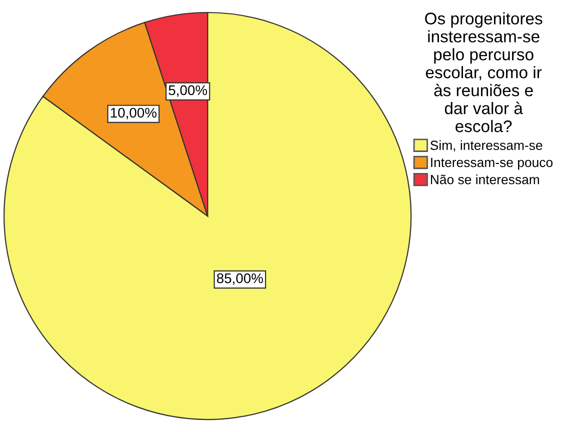 This screenshot has height=432, width=561. I want to click on legend-label: Sim, interessam-se, so click(486, 146).